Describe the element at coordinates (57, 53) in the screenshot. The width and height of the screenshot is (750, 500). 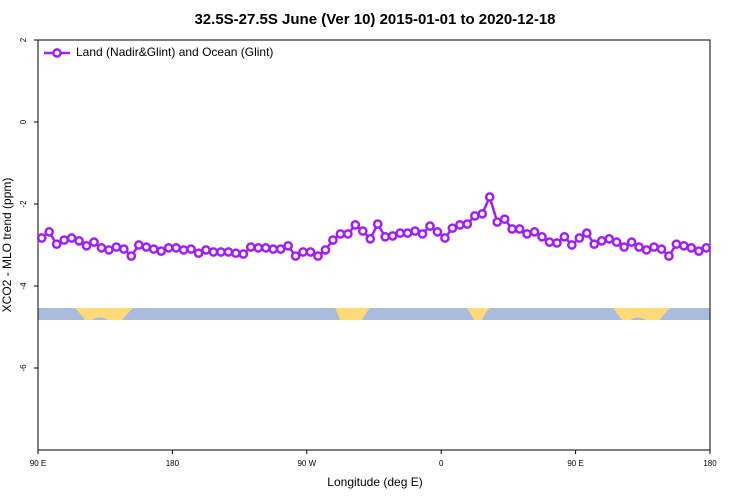
I see `legend-marker` at that location.